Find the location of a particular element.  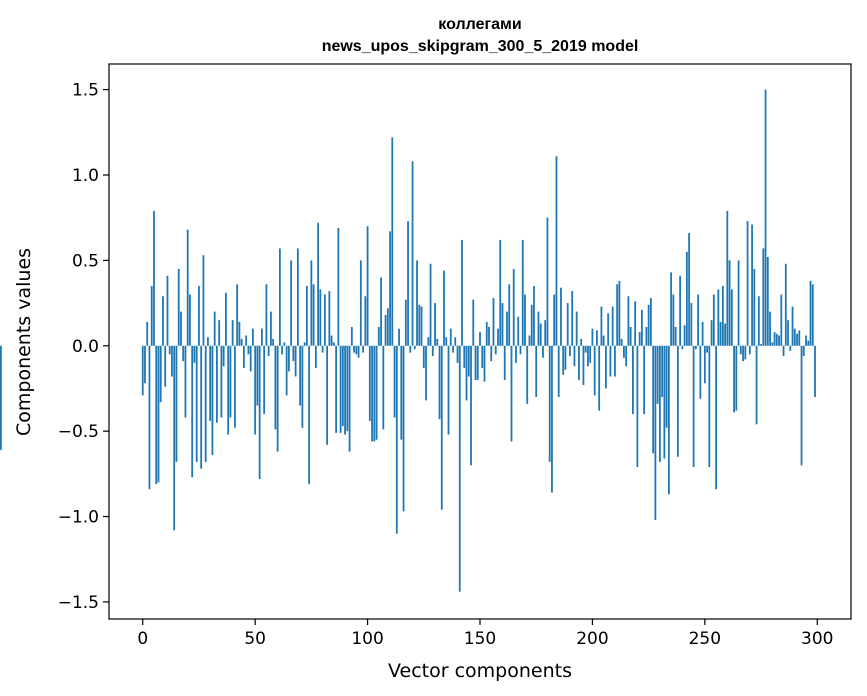

y-tick-label: −1.0 is located at coordinates (78, 518).